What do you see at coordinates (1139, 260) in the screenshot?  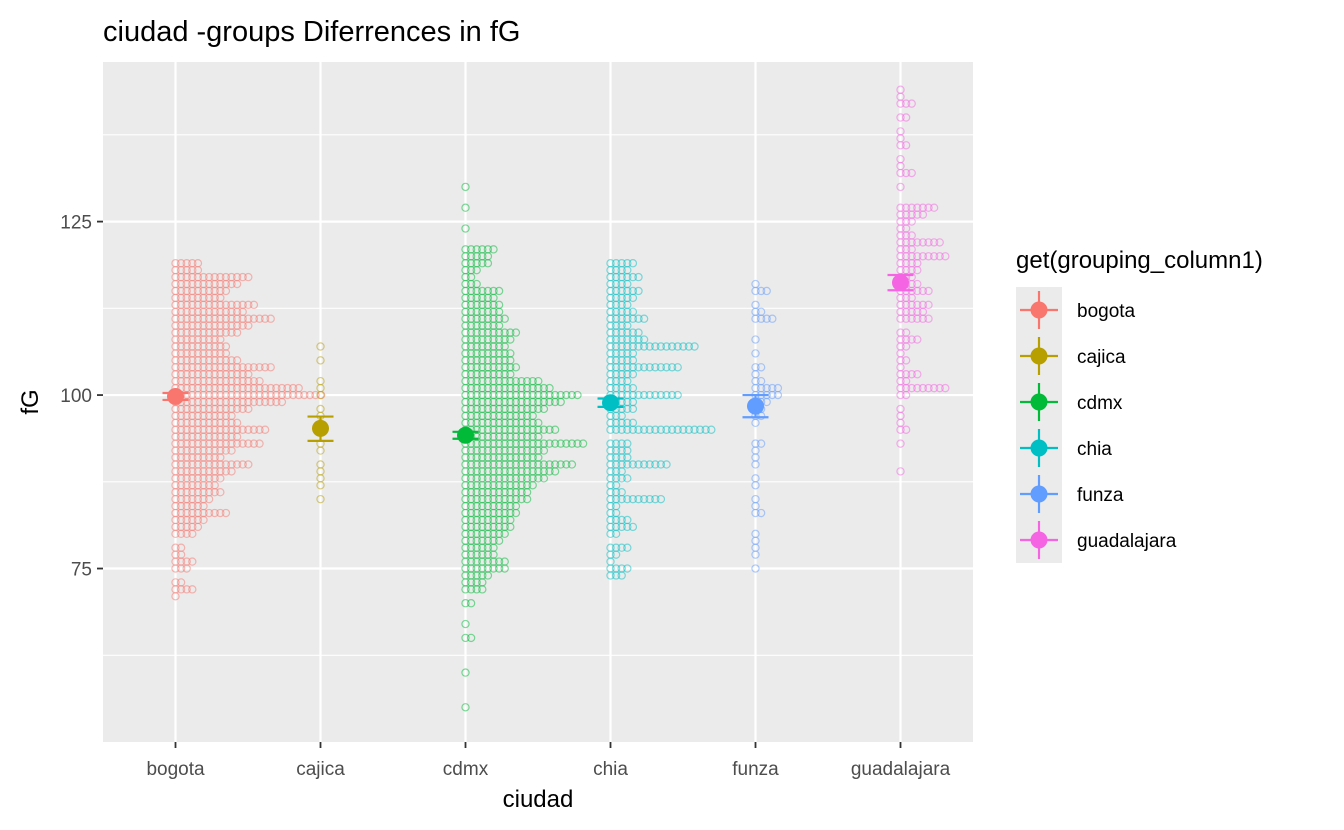 I see `legend-title: get(grouping_column1)` at bounding box center [1139, 260].